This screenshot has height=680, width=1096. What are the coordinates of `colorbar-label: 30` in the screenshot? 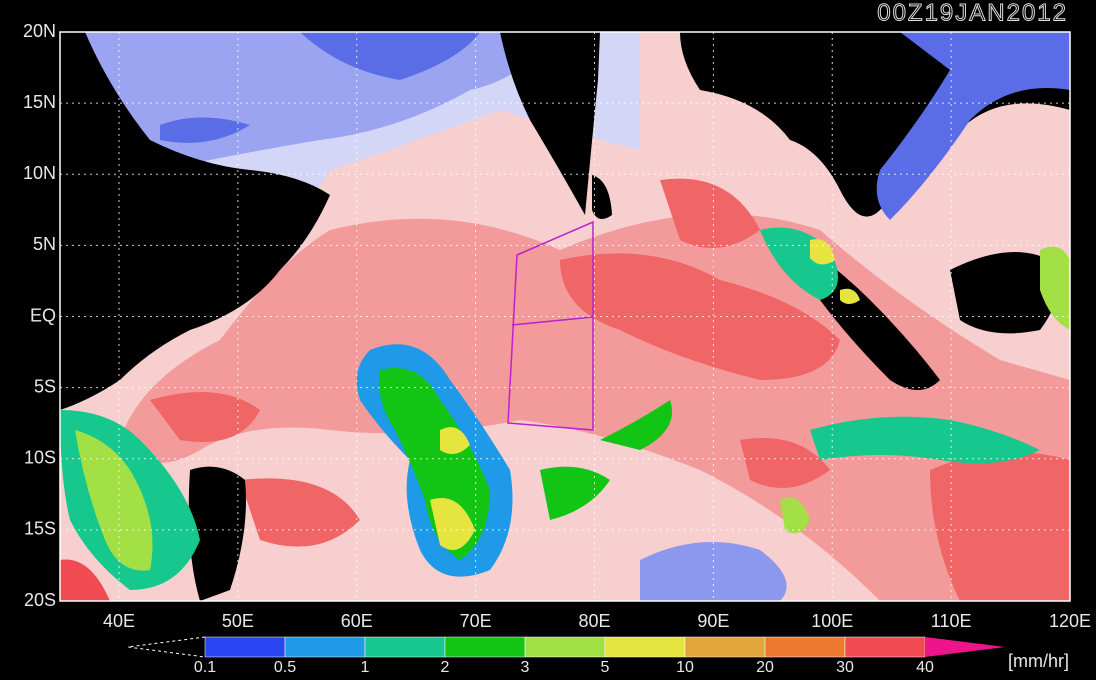 It's located at (845, 667).